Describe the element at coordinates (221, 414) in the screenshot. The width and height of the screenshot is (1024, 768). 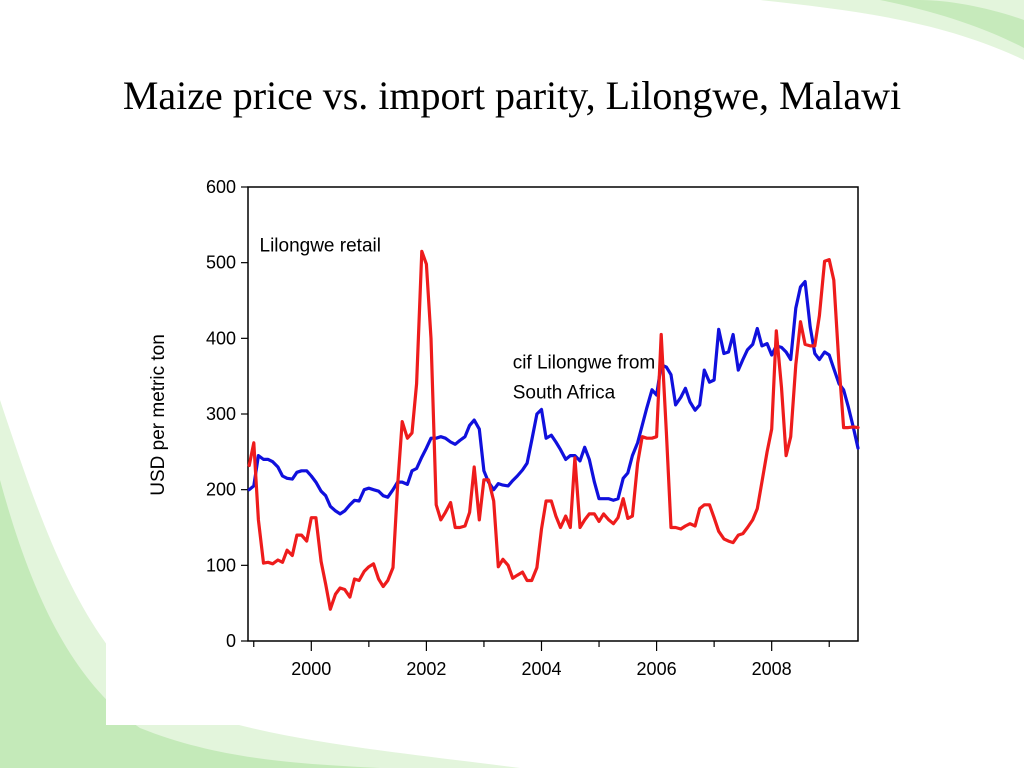
I see `y-tick-label: 300` at that location.